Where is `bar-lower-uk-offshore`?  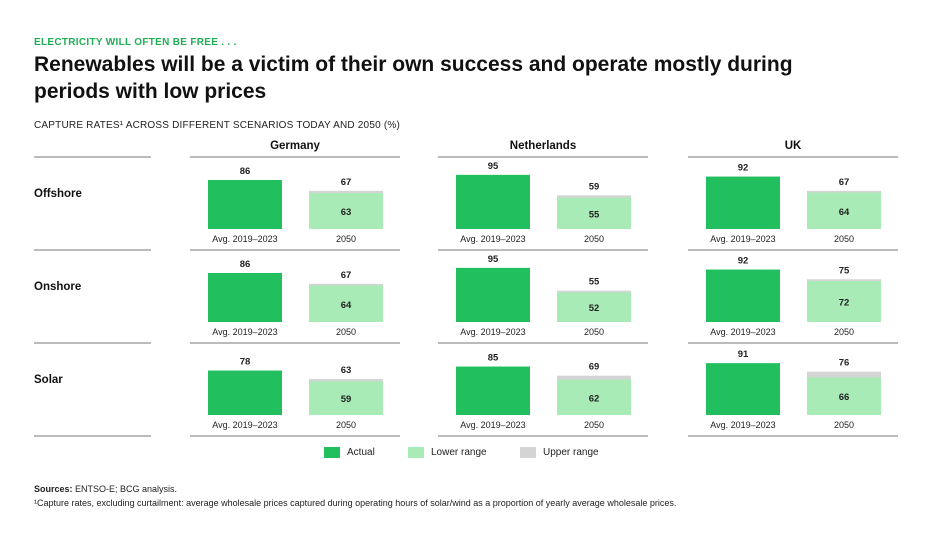 bar-lower-uk-offshore is located at coordinates (844, 210).